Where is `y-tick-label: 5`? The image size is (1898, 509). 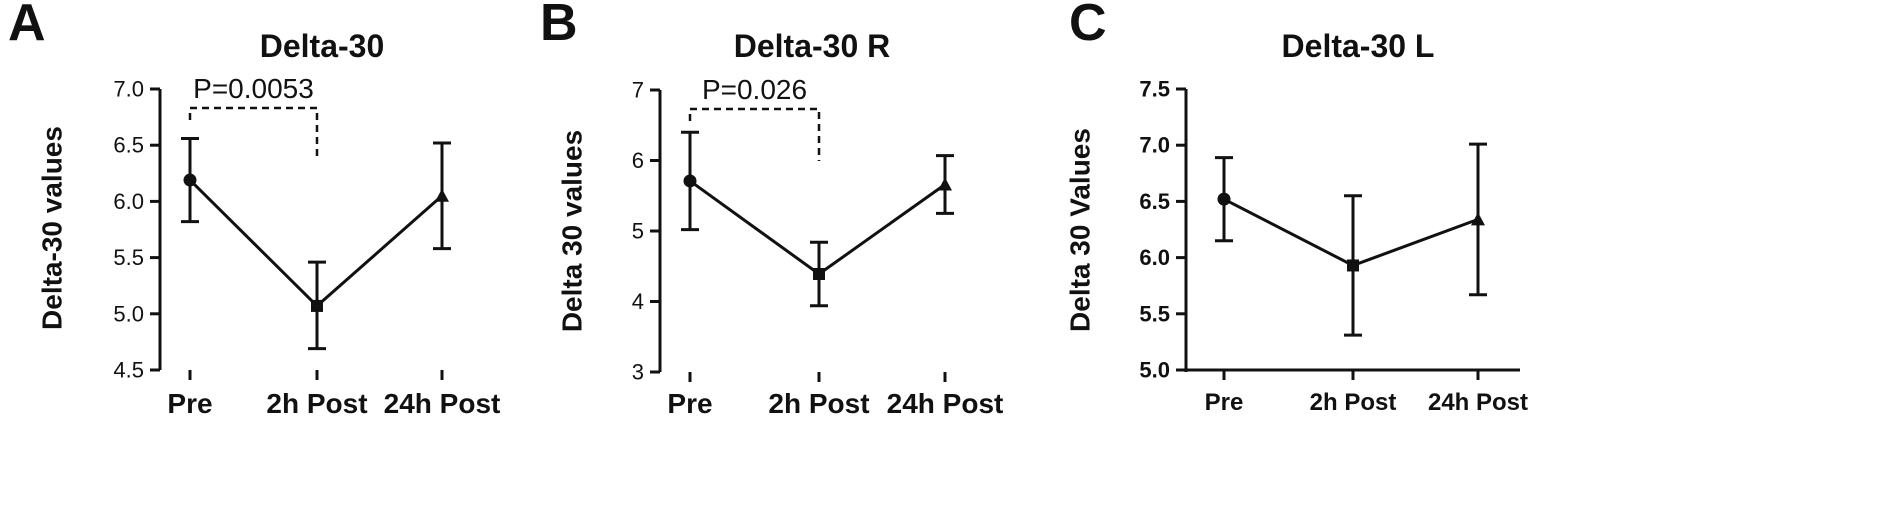
y-tick-label: 5 is located at coordinates (638, 231).